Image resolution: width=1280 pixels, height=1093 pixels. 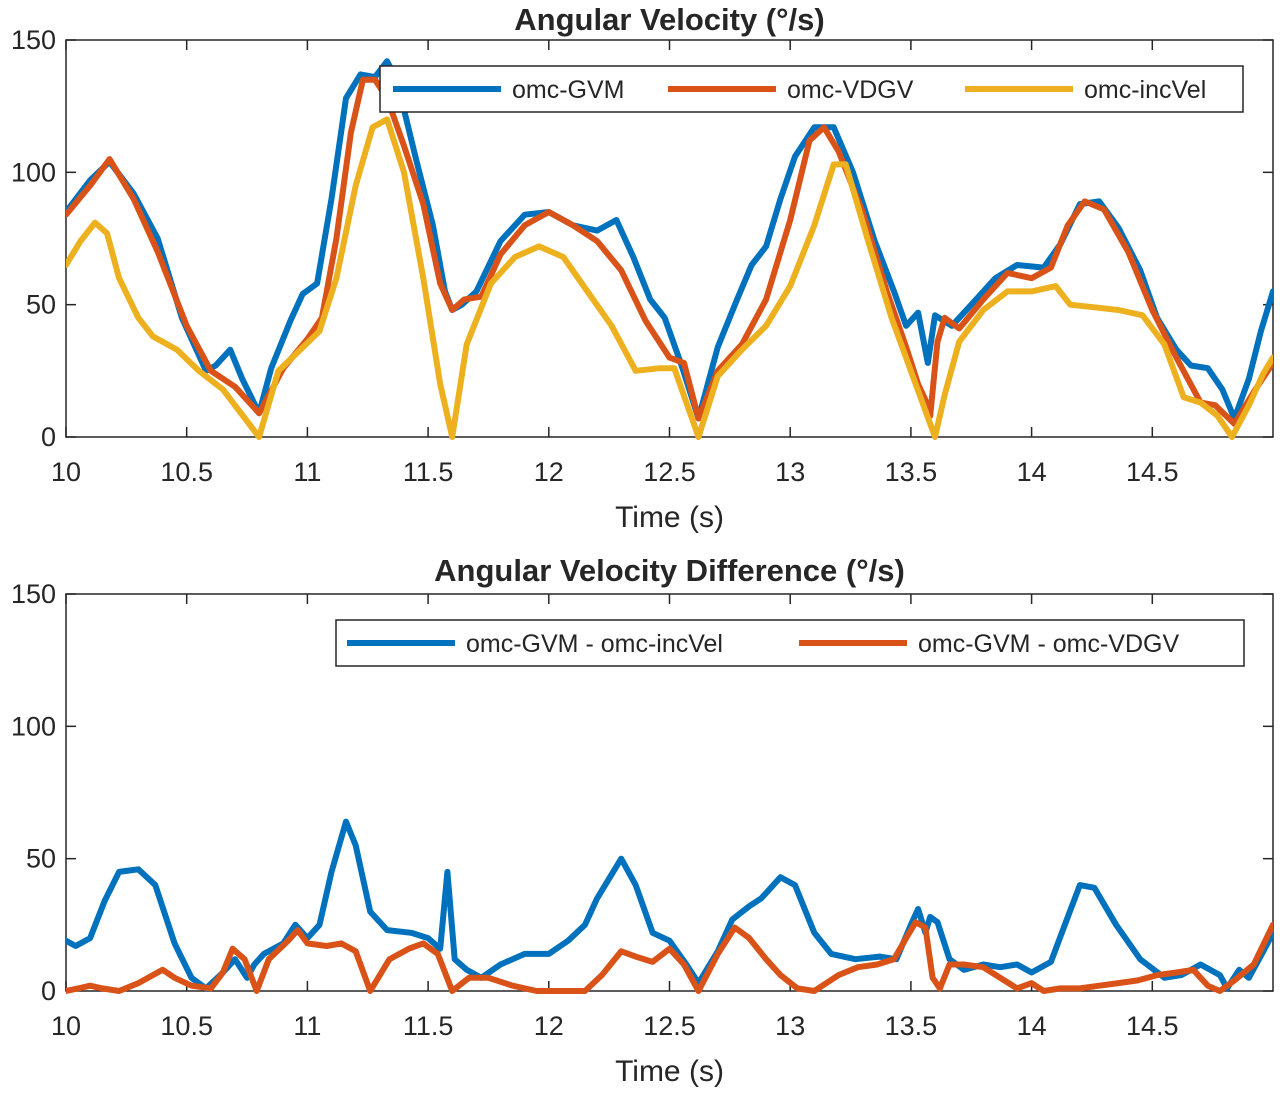 I want to click on legend: omc-GVM - omc-incVel omc-GVM - omc-VDGV, so click(x=790, y=643).